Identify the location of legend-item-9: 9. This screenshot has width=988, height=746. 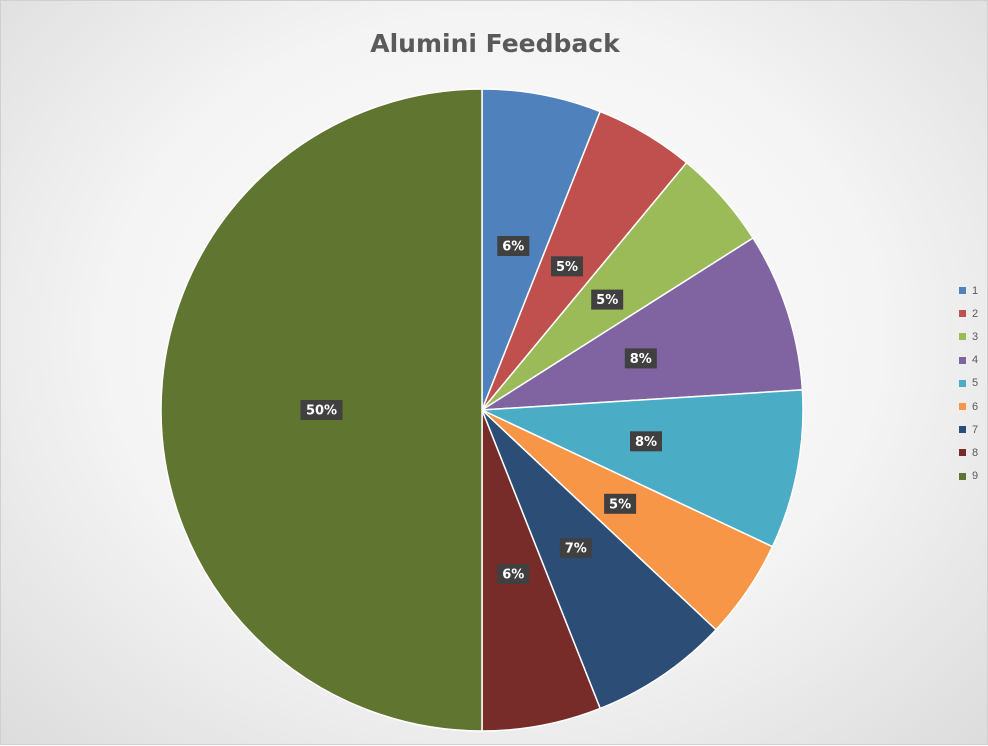
(973, 476).